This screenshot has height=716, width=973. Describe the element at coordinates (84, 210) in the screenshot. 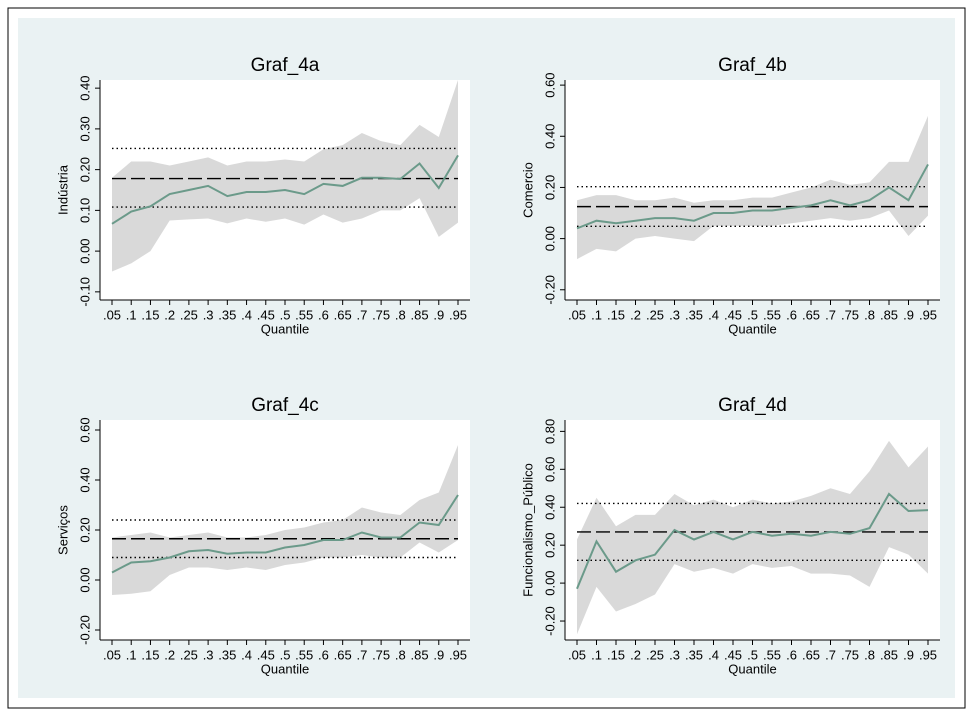

I see `y-tick-label: 0.10` at that location.